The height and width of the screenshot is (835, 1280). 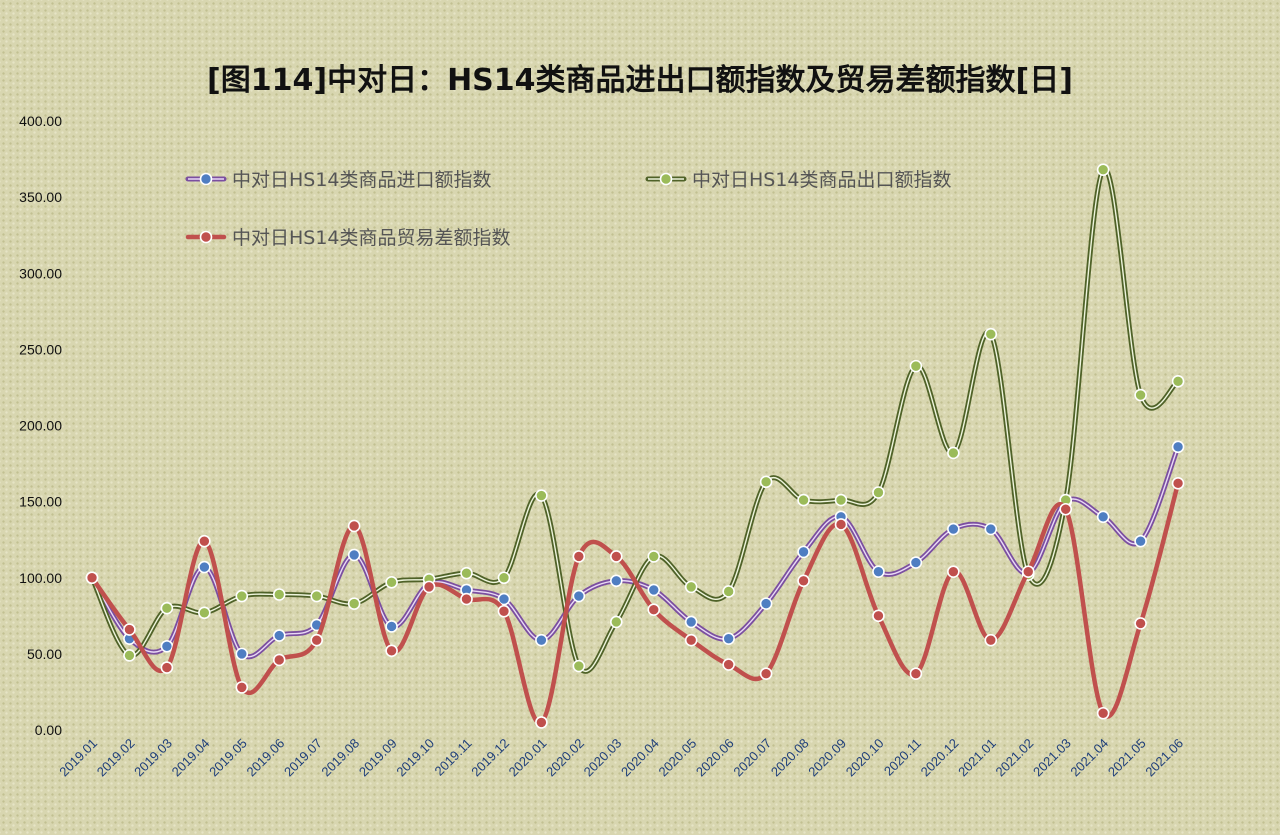 What do you see at coordinates (40, 273) in the screenshot?
I see `y-tick-label: 300.00` at bounding box center [40, 273].